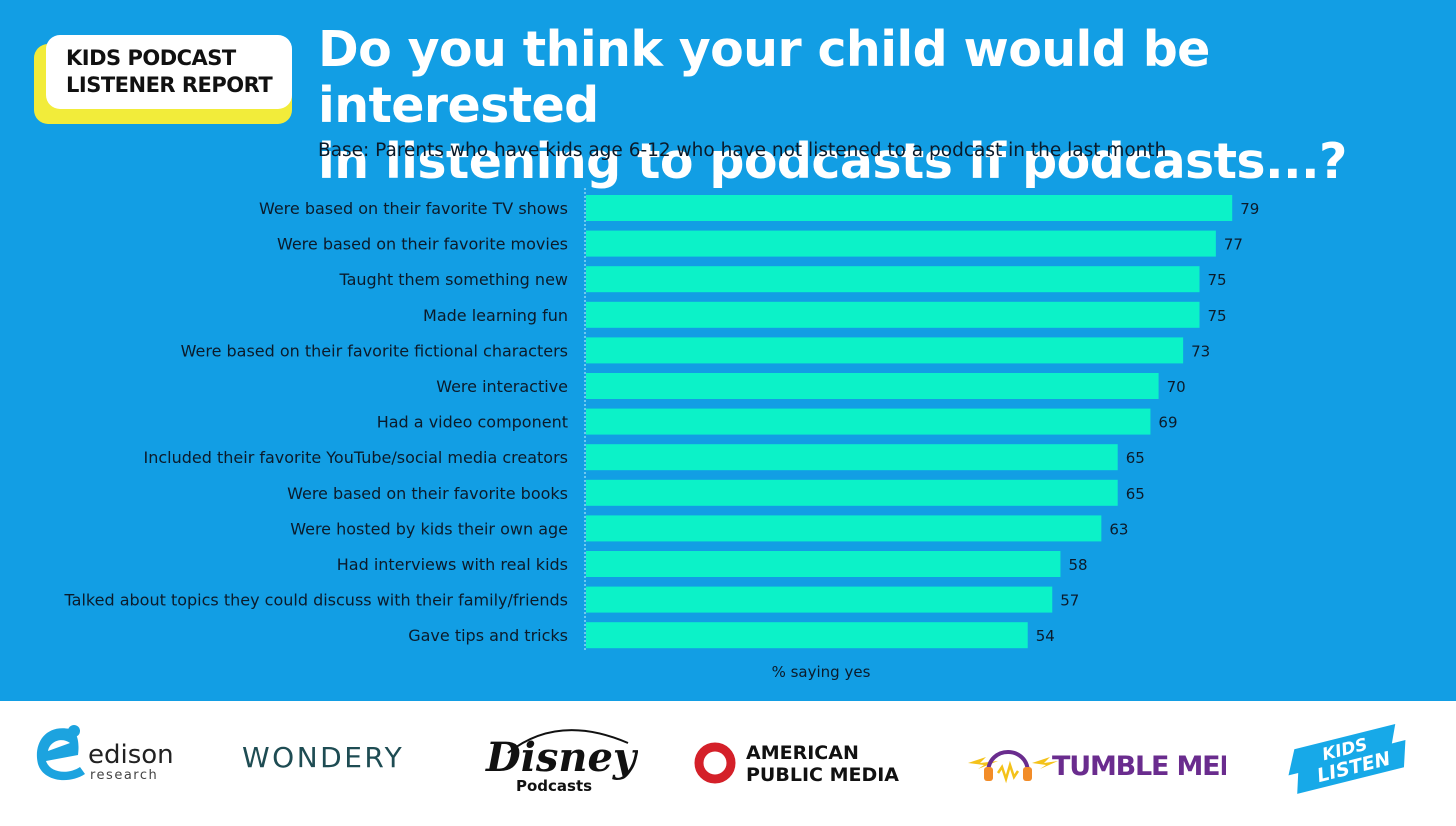  What do you see at coordinates (124, 775) in the screenshot?
I see `edison-sub: research` at bounding box center [124, 775].